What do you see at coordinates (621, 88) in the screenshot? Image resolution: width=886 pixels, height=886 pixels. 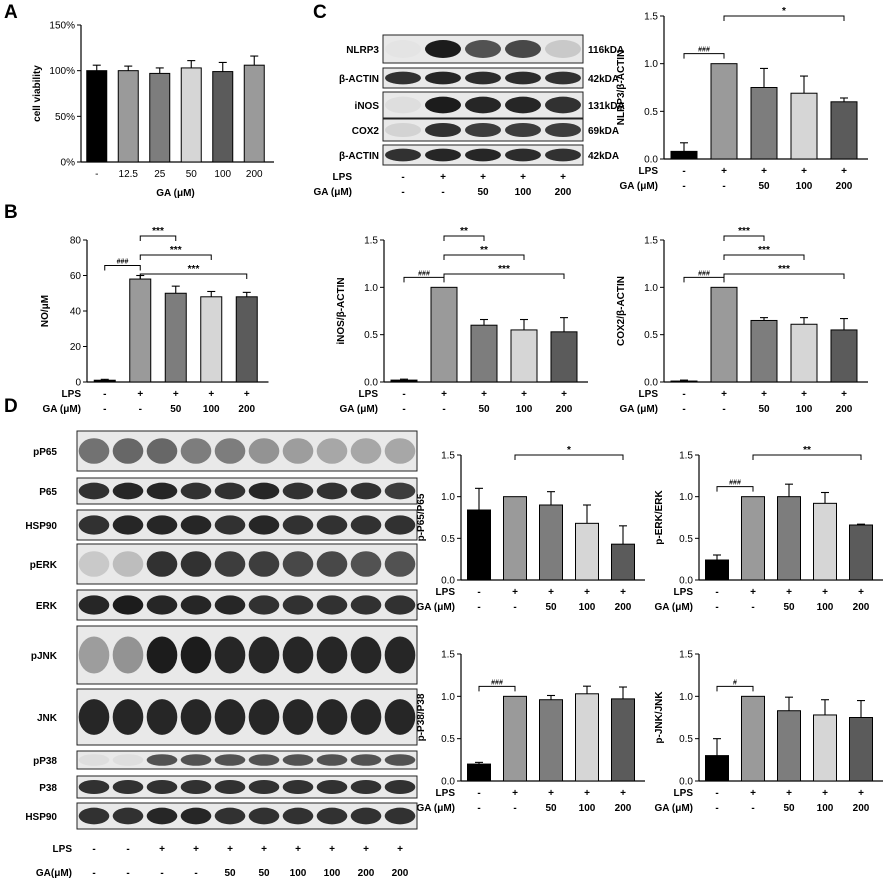 I see `y-axis-label: NLRP3/β-ACTIN` at bounding box center [621, 88].